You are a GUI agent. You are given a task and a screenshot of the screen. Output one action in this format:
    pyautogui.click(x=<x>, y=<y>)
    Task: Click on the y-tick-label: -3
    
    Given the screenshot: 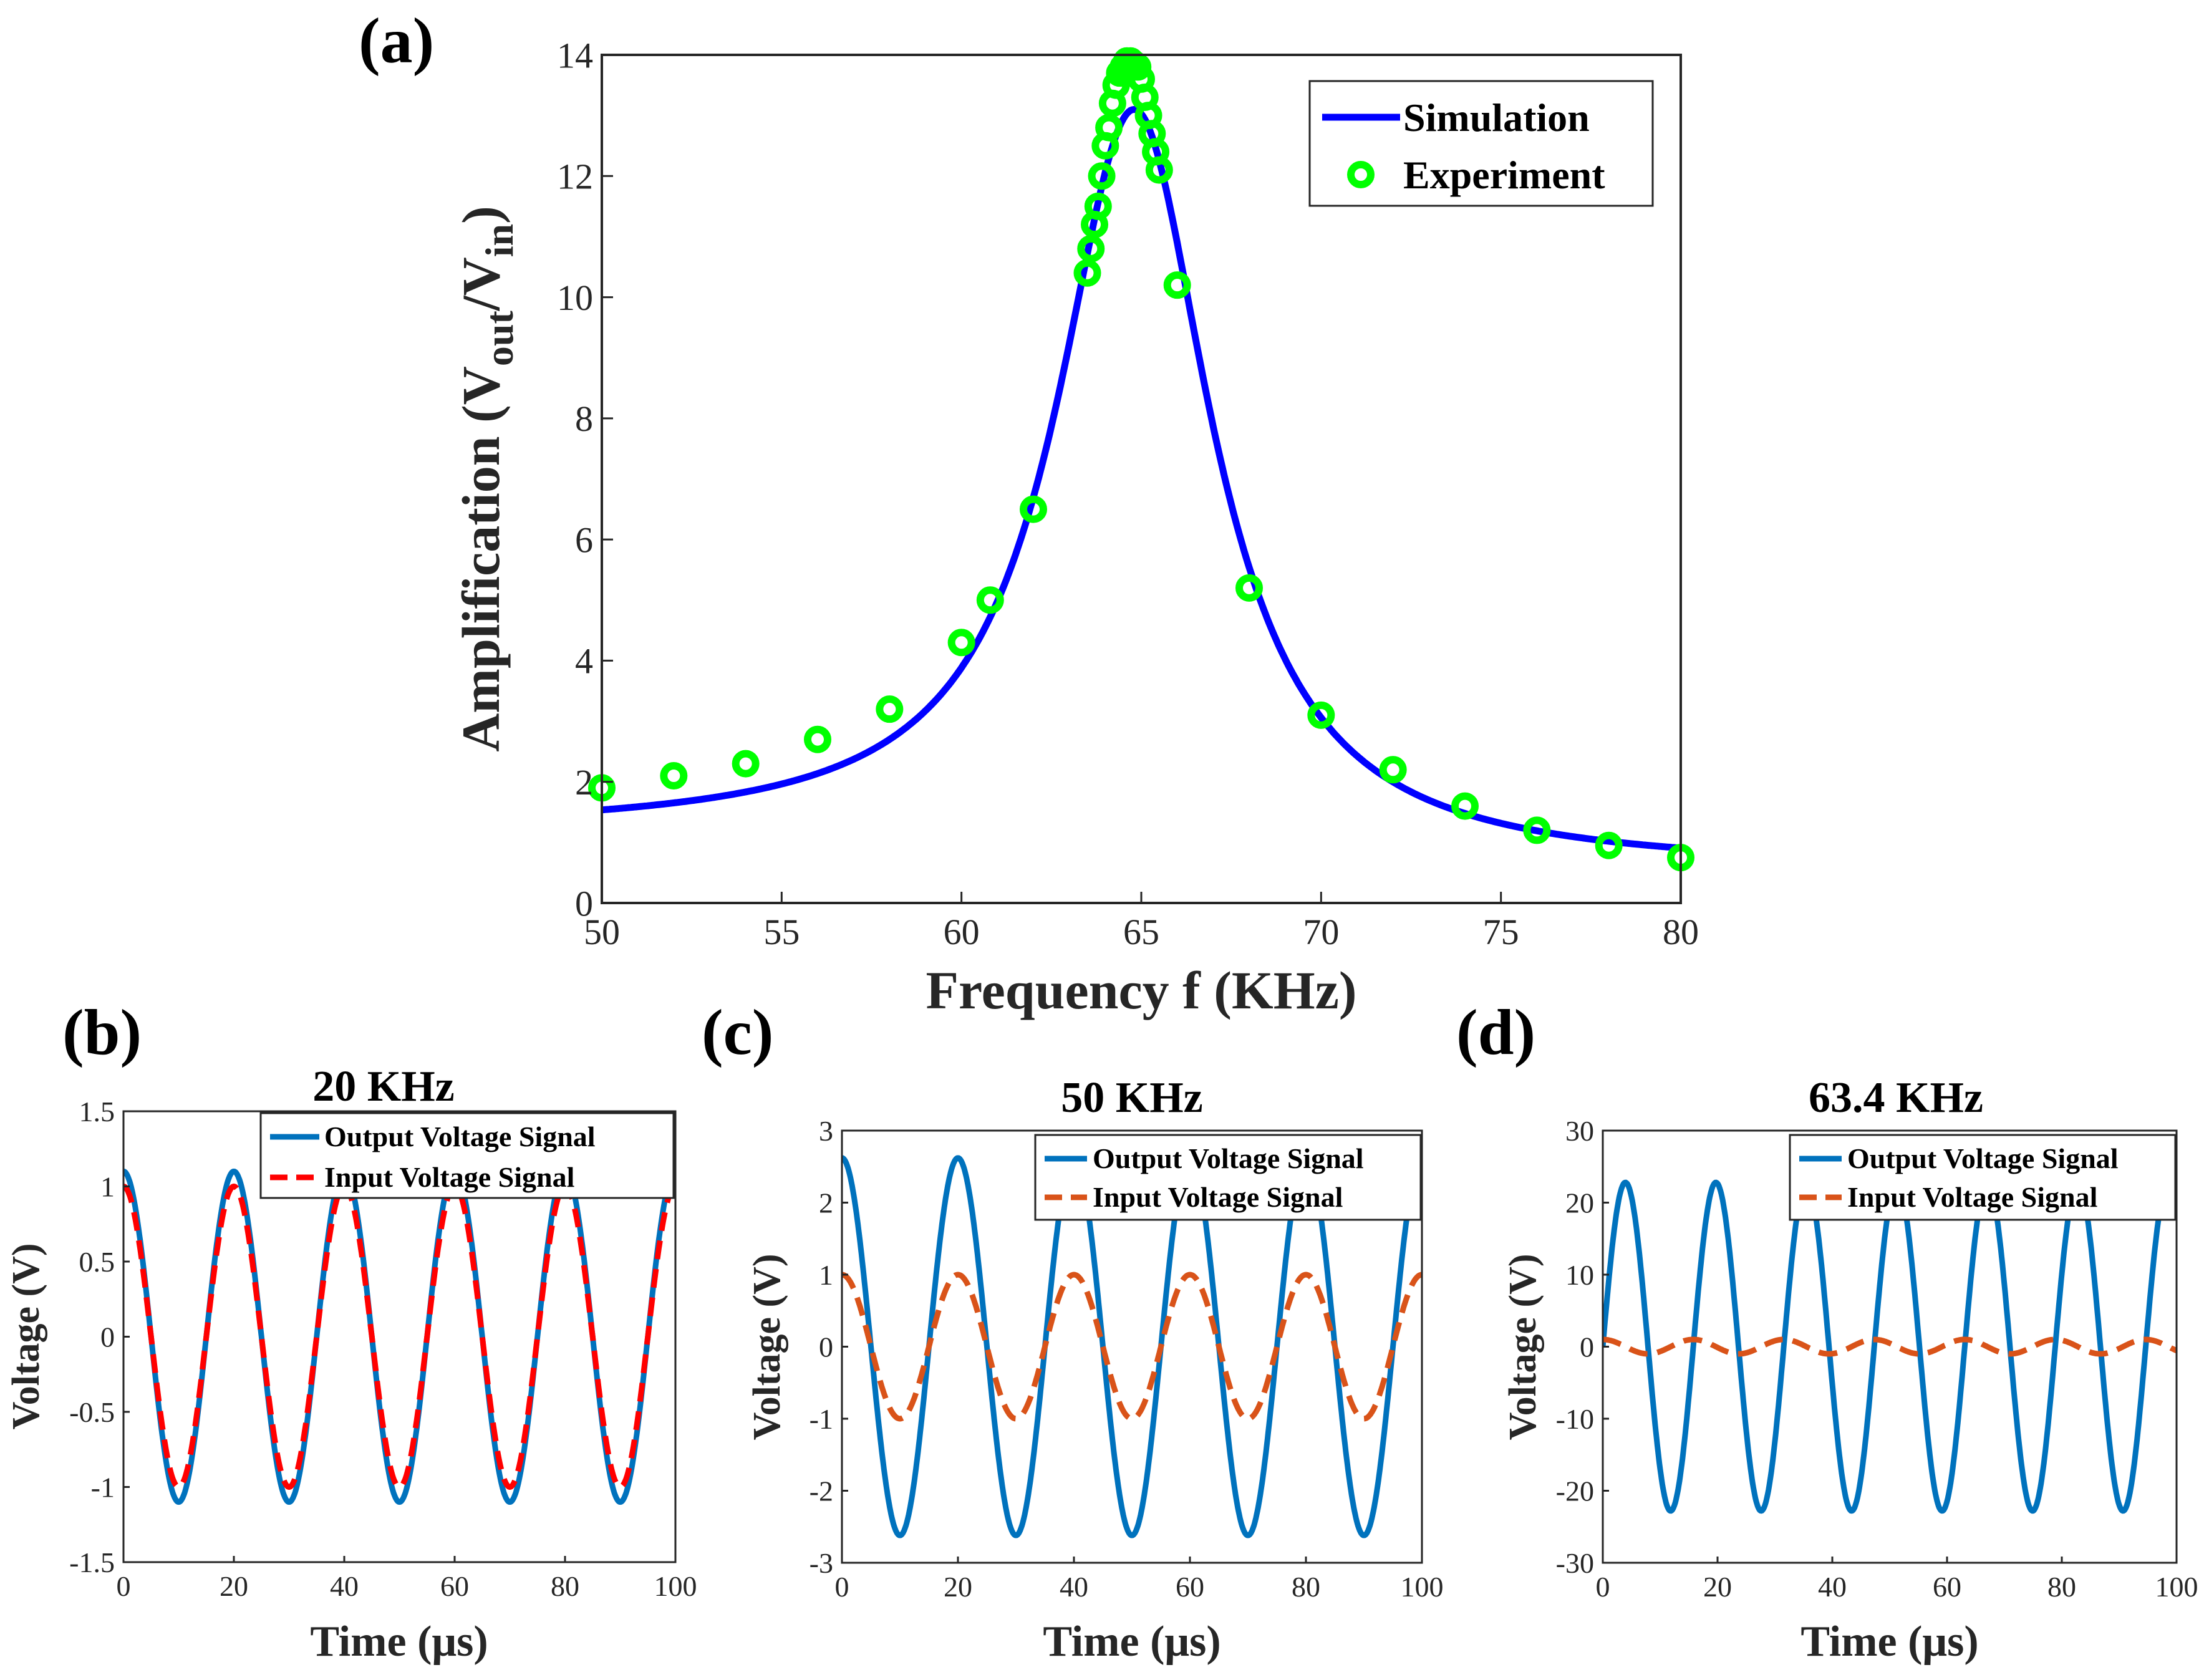 What is the action you would take?
    pyautogui.click(x=821, y=1563)
    